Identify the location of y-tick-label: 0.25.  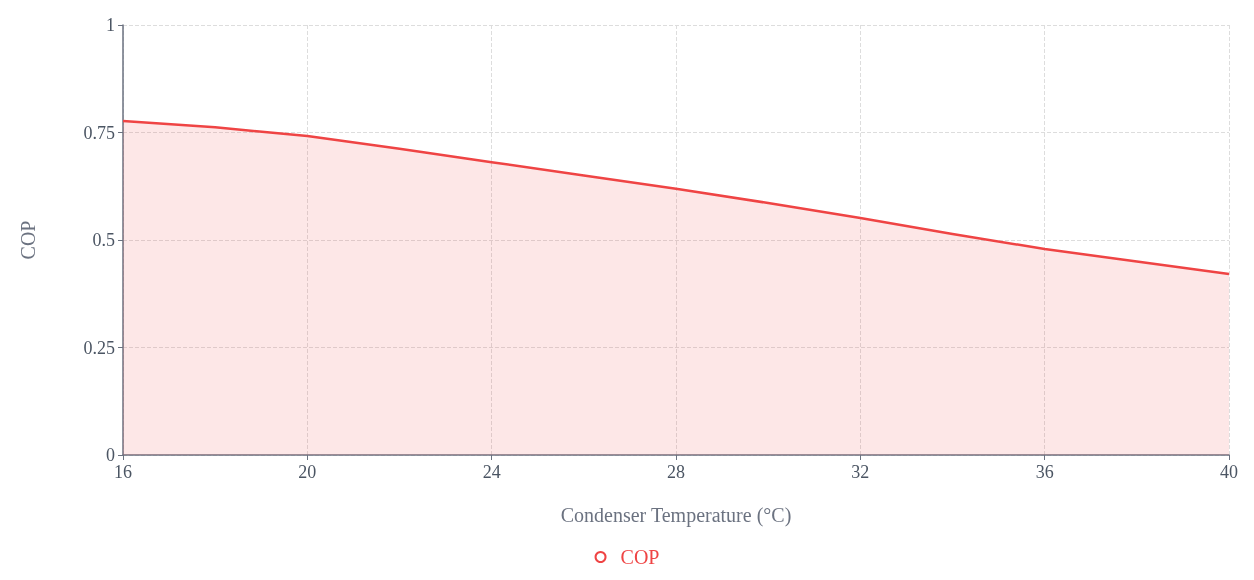
(99, 347).